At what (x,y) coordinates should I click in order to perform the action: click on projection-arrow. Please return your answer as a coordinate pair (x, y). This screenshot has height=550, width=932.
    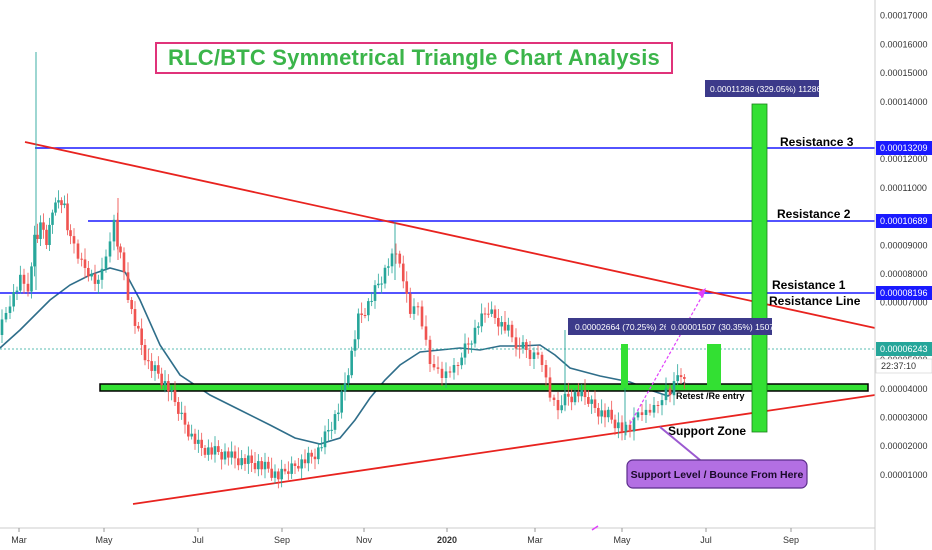
    Looking at the image, I should click on (667, 357).